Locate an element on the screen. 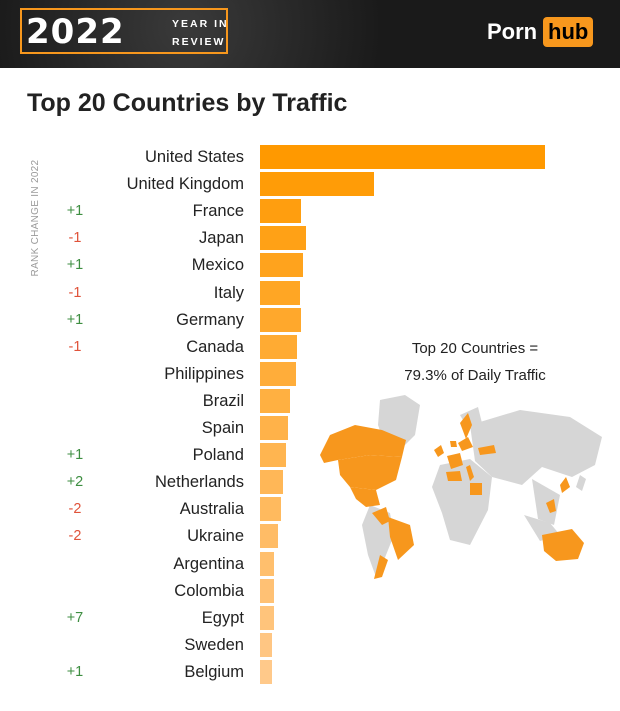 Image resolution: width=620 pixels, height=711 pixels. country-label: Philippines is located at coordinates (204, 373).